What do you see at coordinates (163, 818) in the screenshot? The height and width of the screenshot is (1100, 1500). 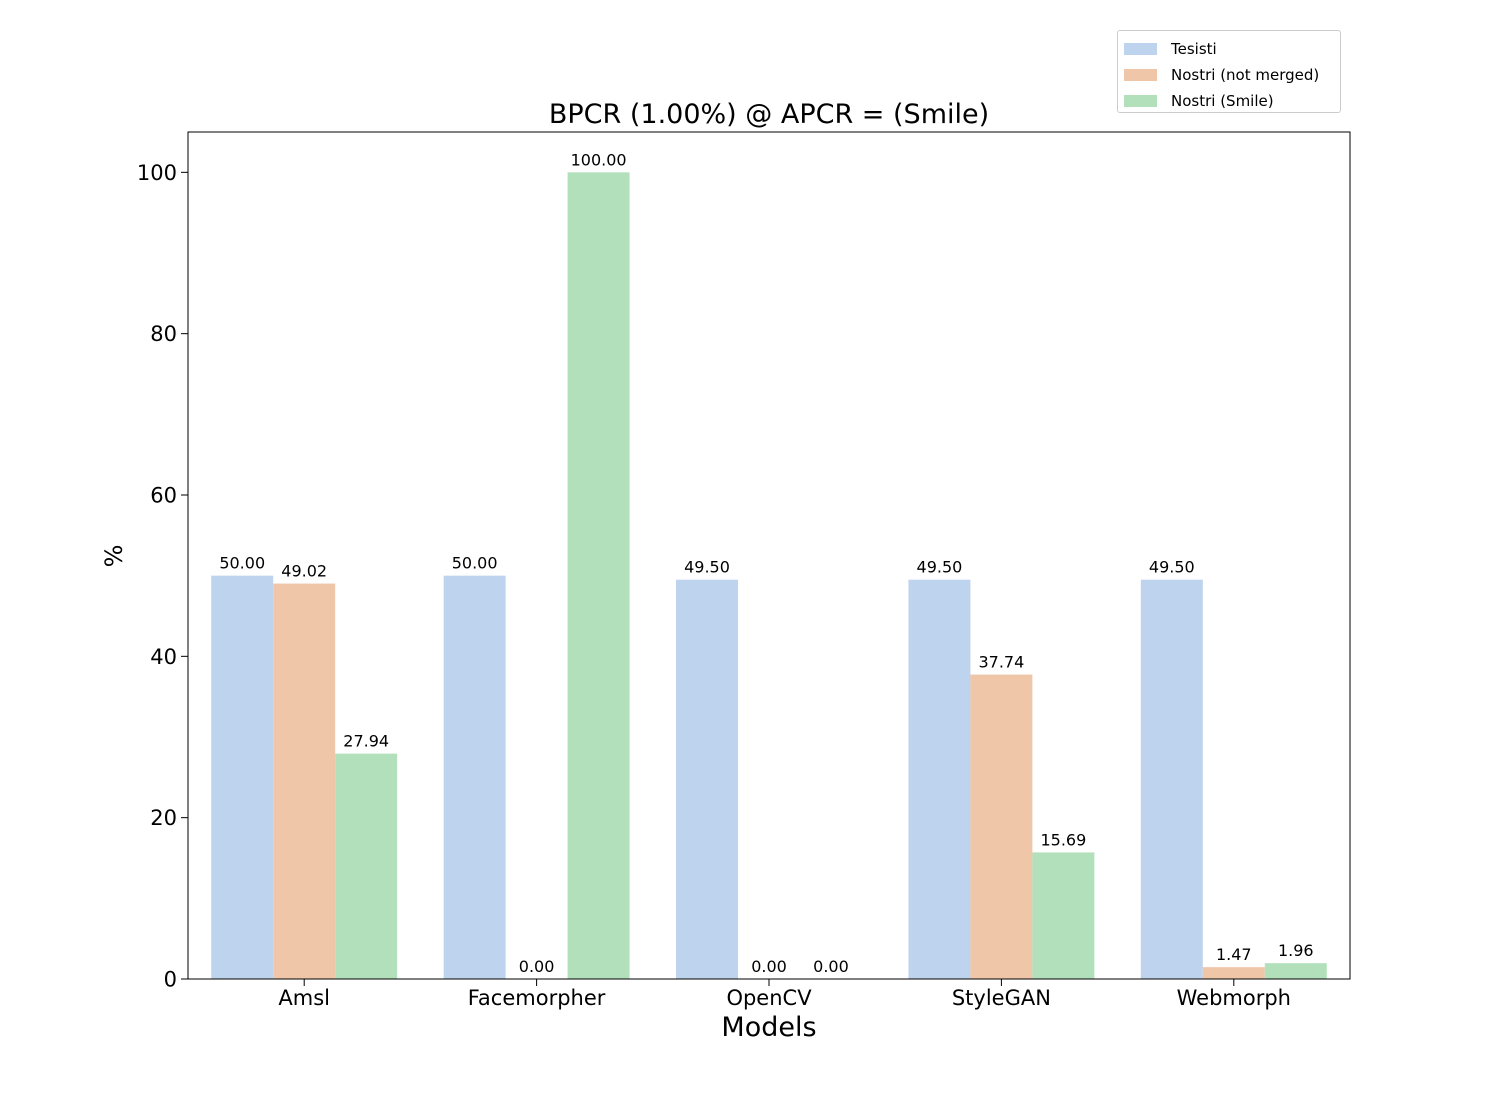 I see `y-tick-label: 20` at bounding box center [163, 818].